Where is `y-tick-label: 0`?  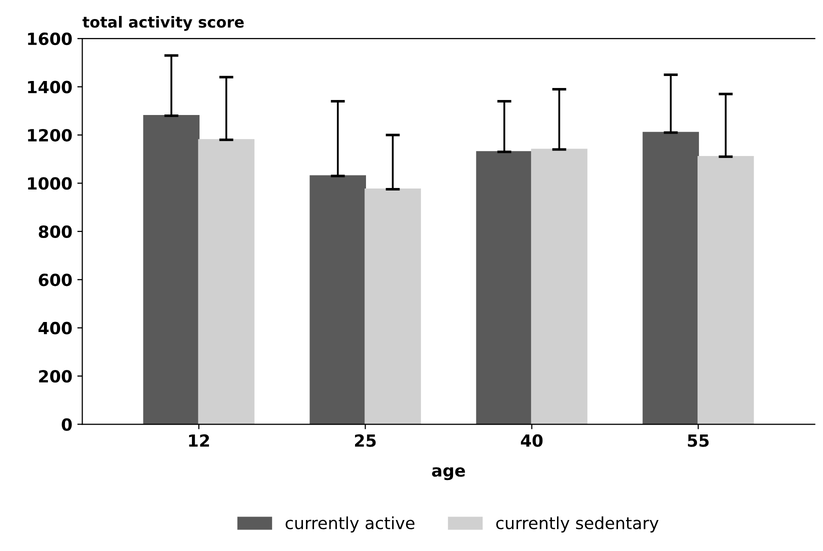 y-tick-label: 0 is located at coordinates (67, 424).